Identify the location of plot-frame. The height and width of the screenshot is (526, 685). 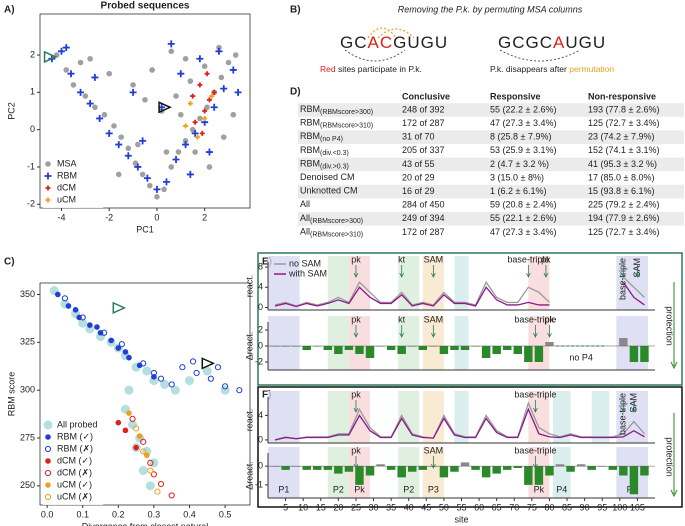
(145, 111).